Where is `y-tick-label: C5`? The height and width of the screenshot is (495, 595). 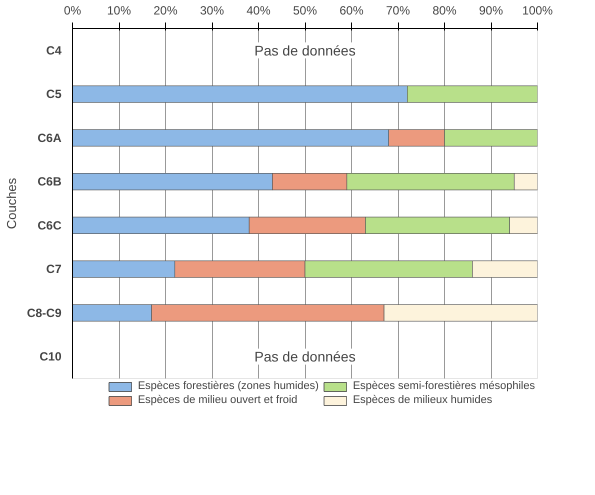
y-tick-label: C5 is located at coordinates (54, 94).